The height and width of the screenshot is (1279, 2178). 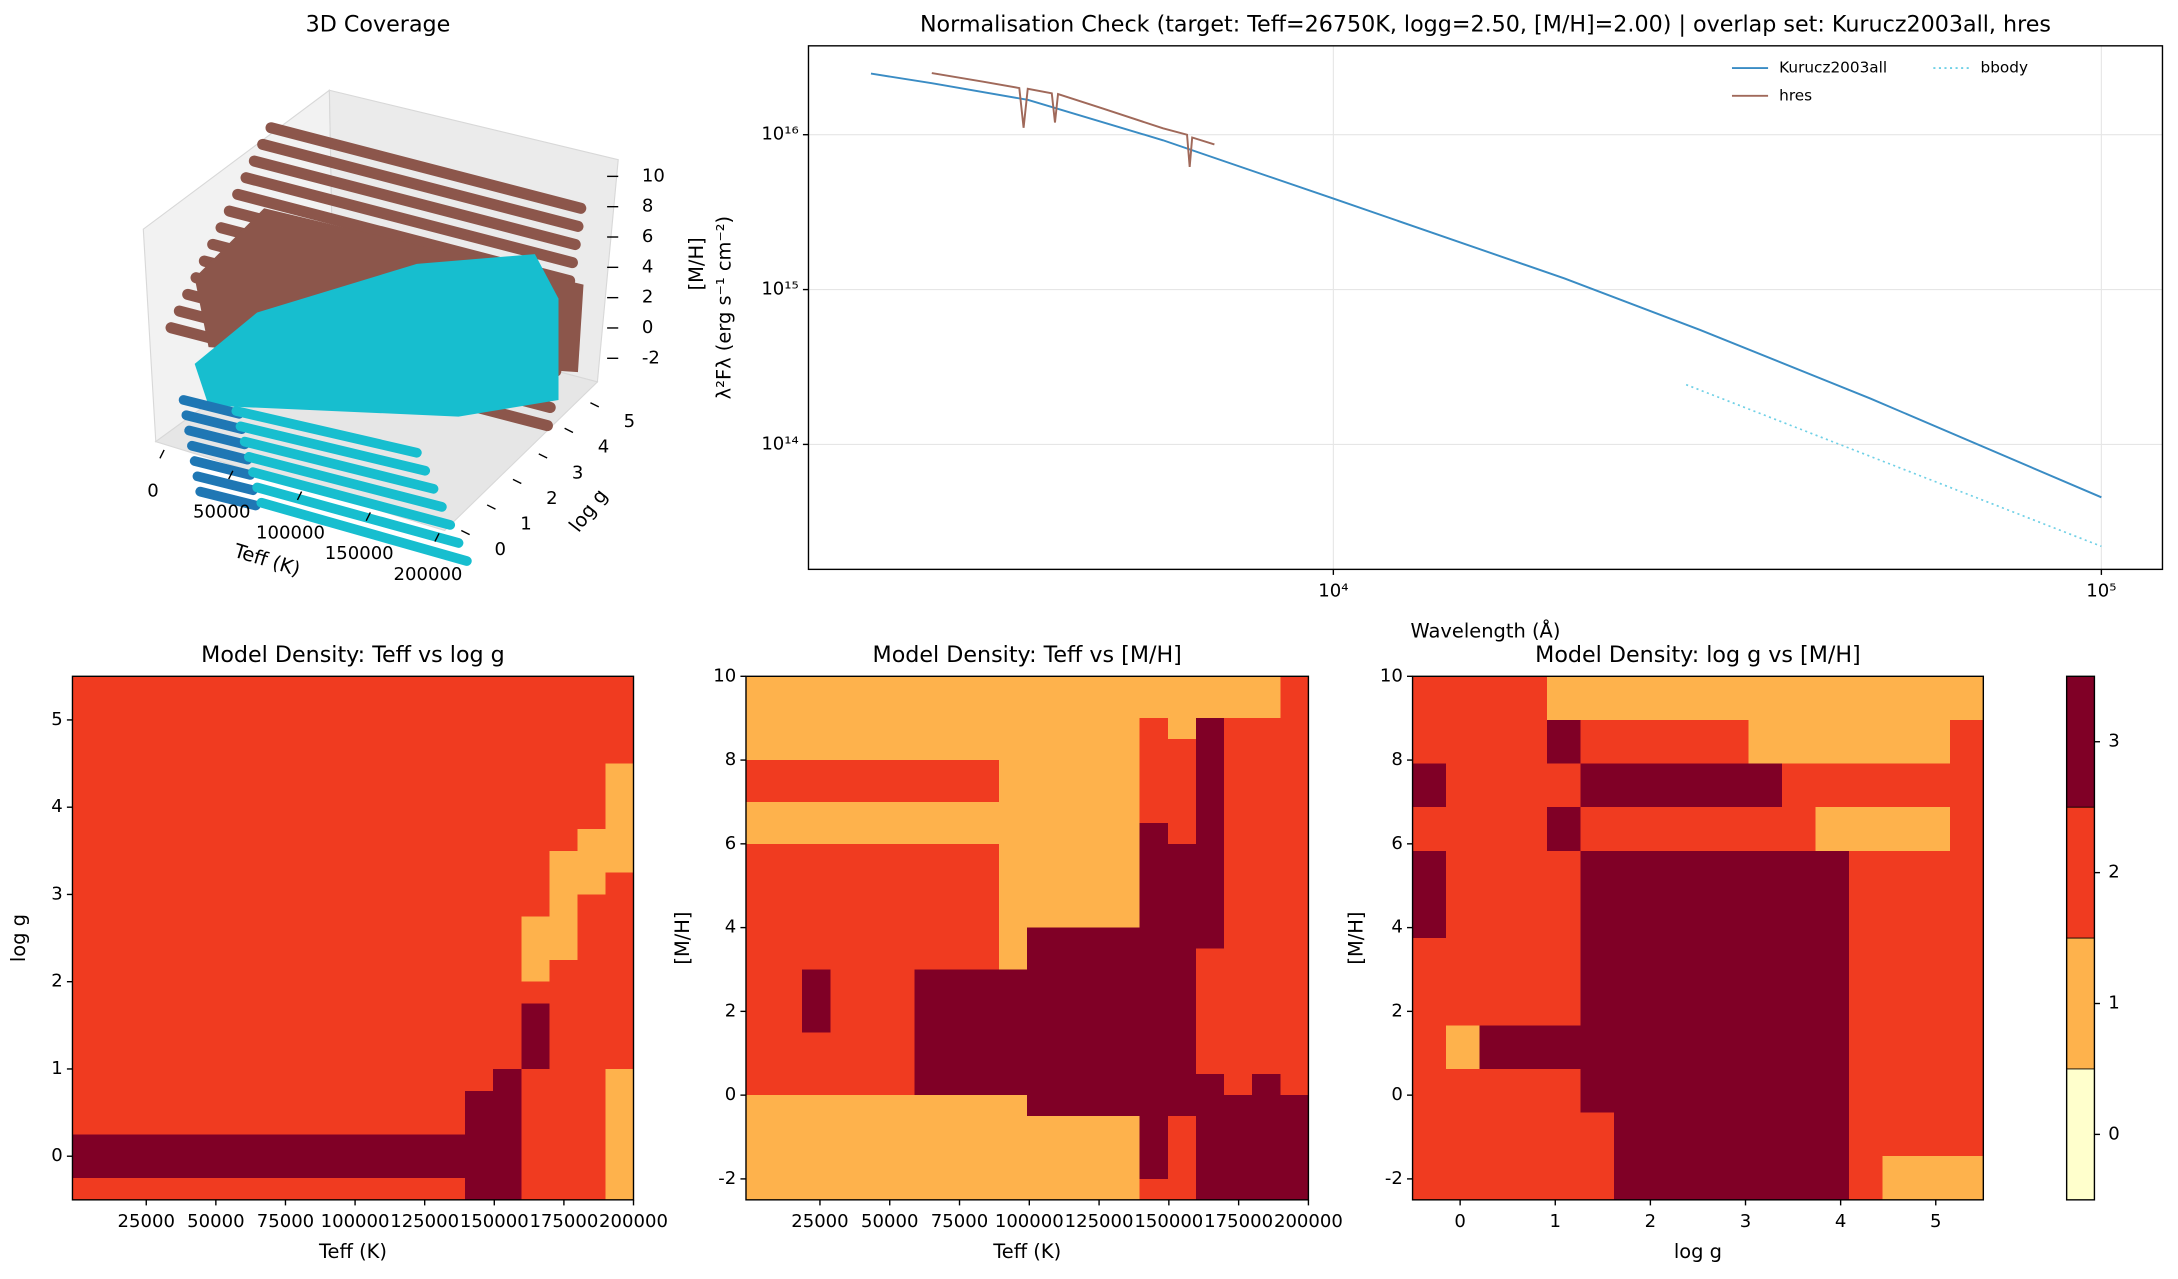 I want to click on y-tick, so click(x=465, y=532).